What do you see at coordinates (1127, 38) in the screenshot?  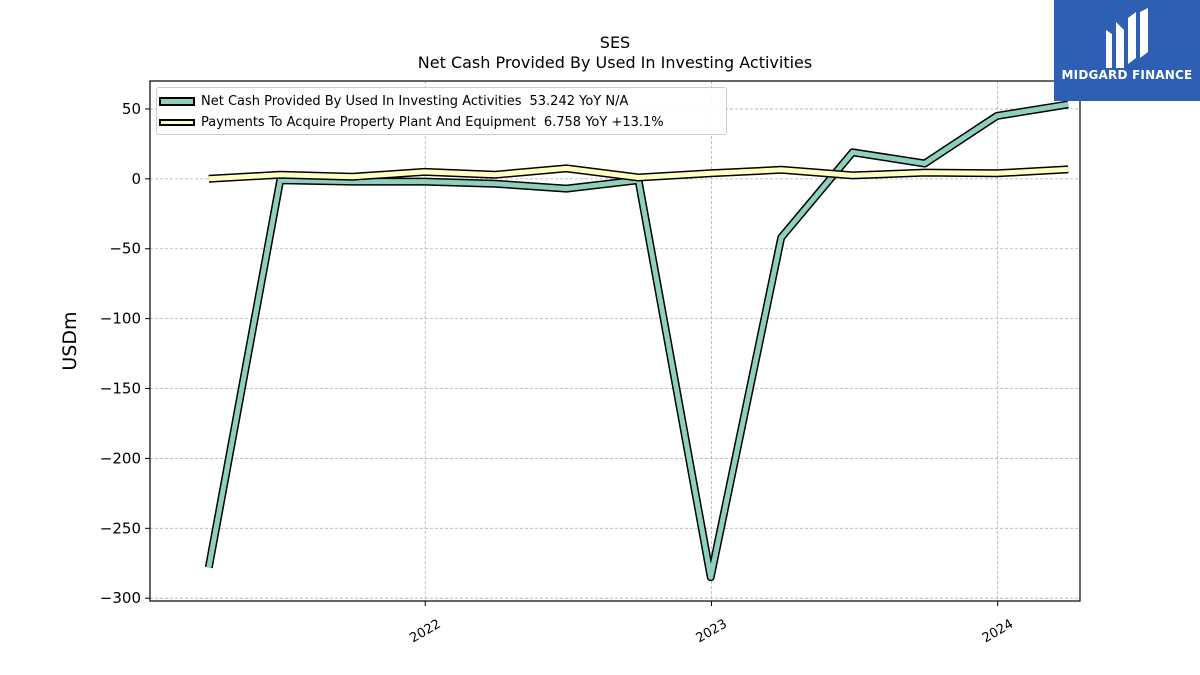 I see `logo-mark-icon` at bounding box center [1127, 38].